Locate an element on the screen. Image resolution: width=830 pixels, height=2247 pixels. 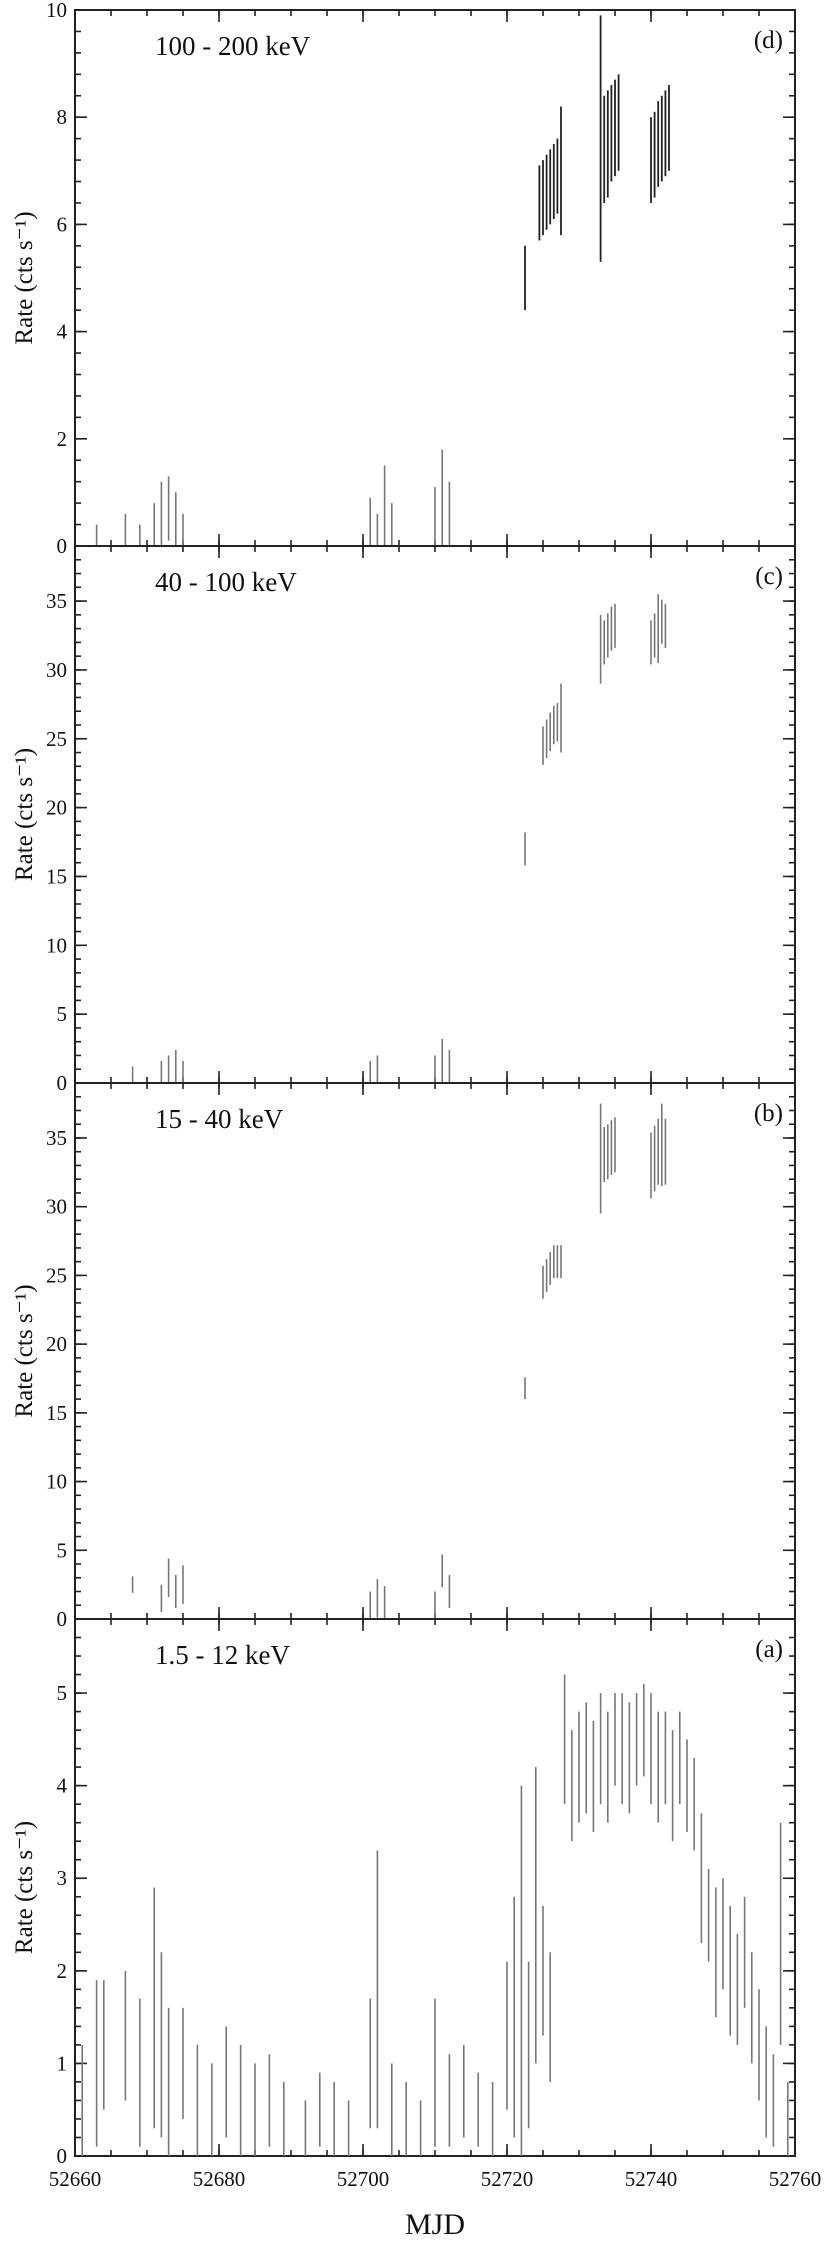
x-tick-label: 52760 is located at coordinates (795, 2179).